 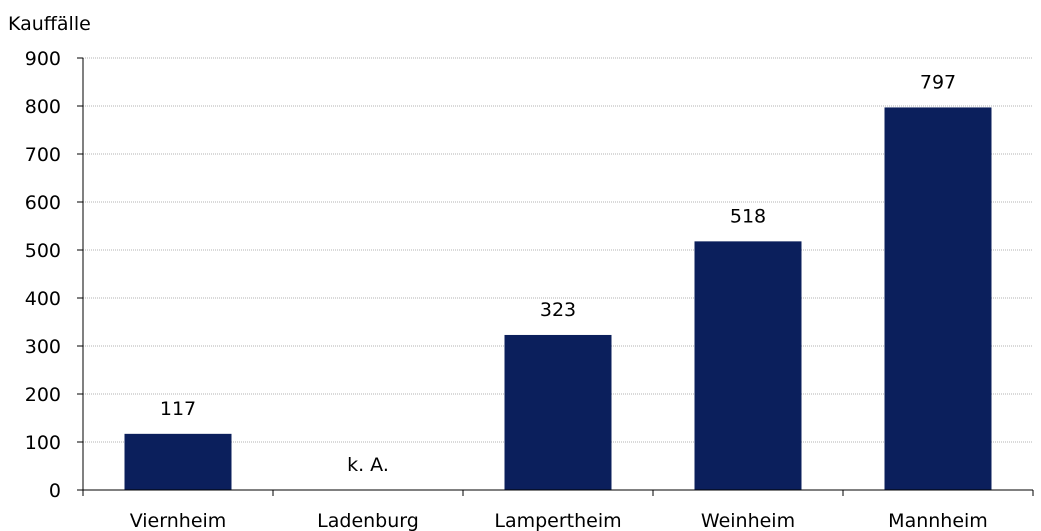 What do you see at coordinates (748, 520) in the screenshot?
I see `x-tick-label: Weinheim` at bounding box center [748, 520].